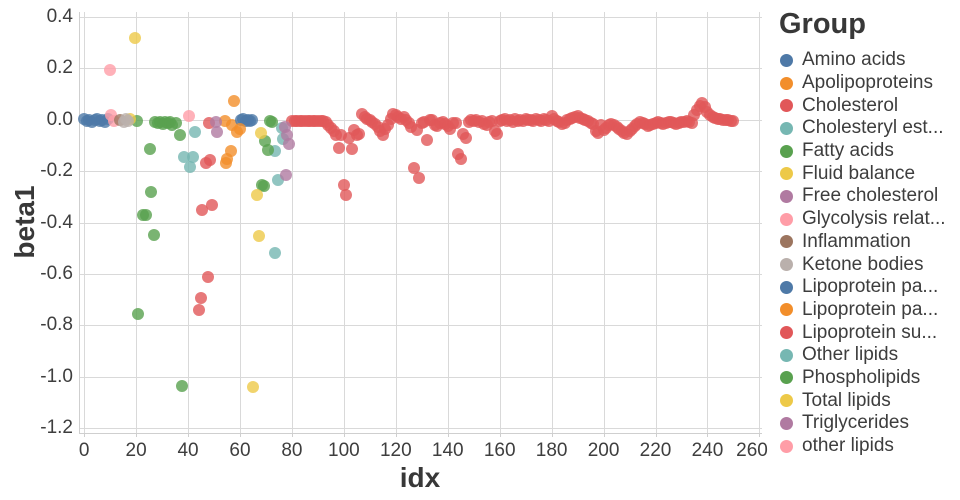  What do you see at coordinates (84, 450) in the screenshot?
I see `x-tick-label: 0` at bounding box center [84, 450].